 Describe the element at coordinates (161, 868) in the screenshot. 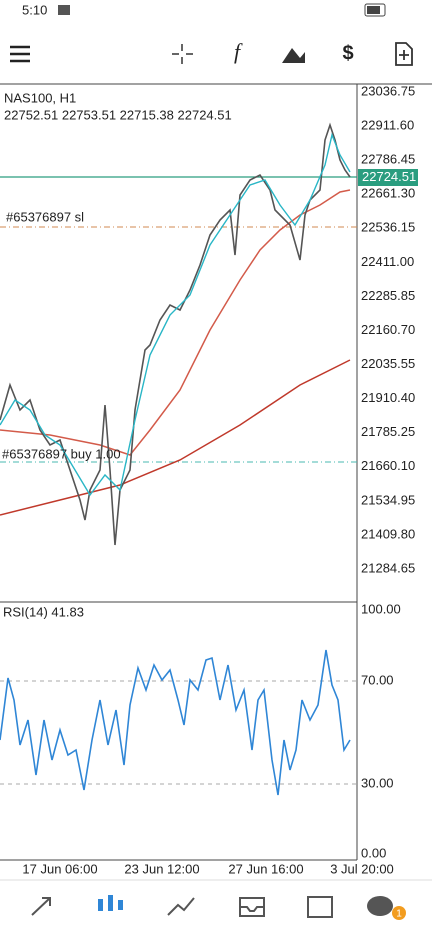

I see `time-label: 23 Jun 12:00` at that location.